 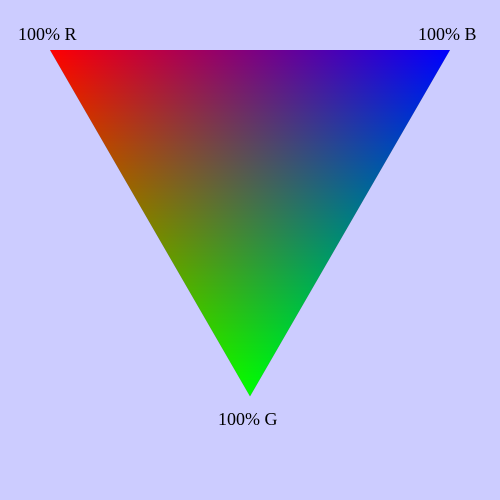 I want to click on blue-vertex-label: 100% B, so click(x=447, y=34).